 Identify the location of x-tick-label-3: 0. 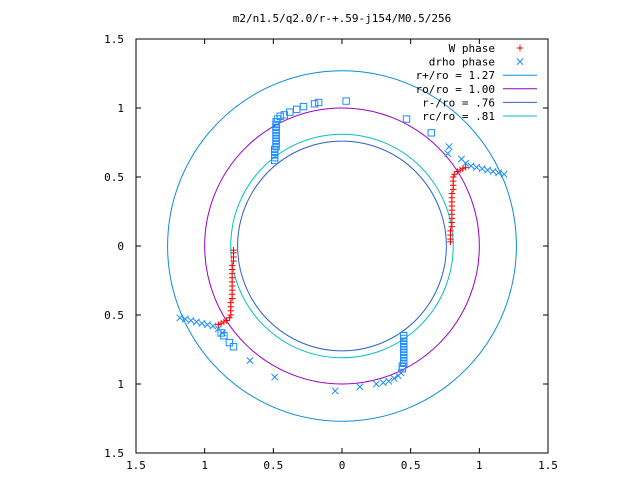
(342, 465).